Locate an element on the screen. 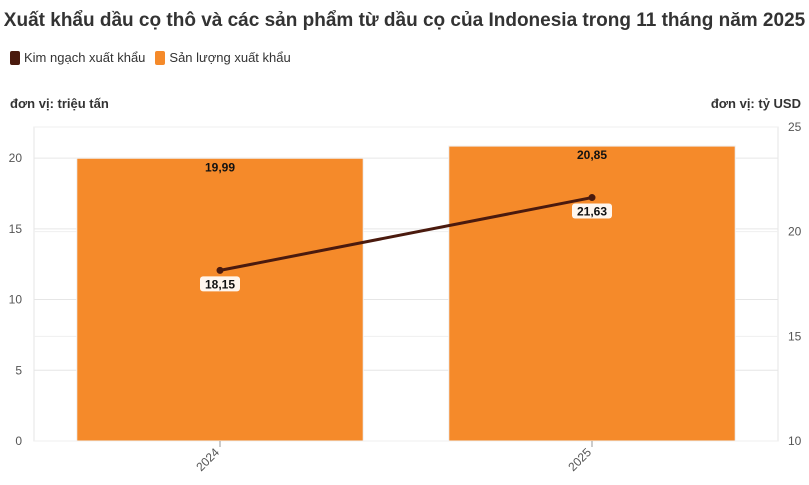  y-left-tick-label: 10 is located at coordinates (16, 300).